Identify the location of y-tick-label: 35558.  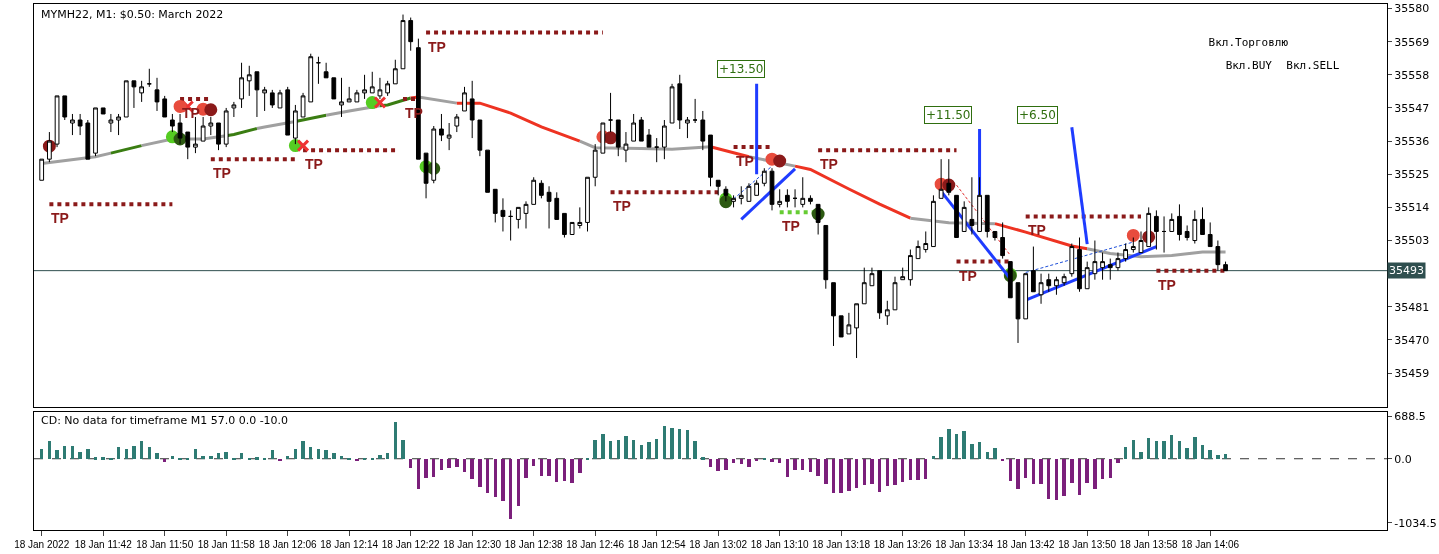
(1412, 75).